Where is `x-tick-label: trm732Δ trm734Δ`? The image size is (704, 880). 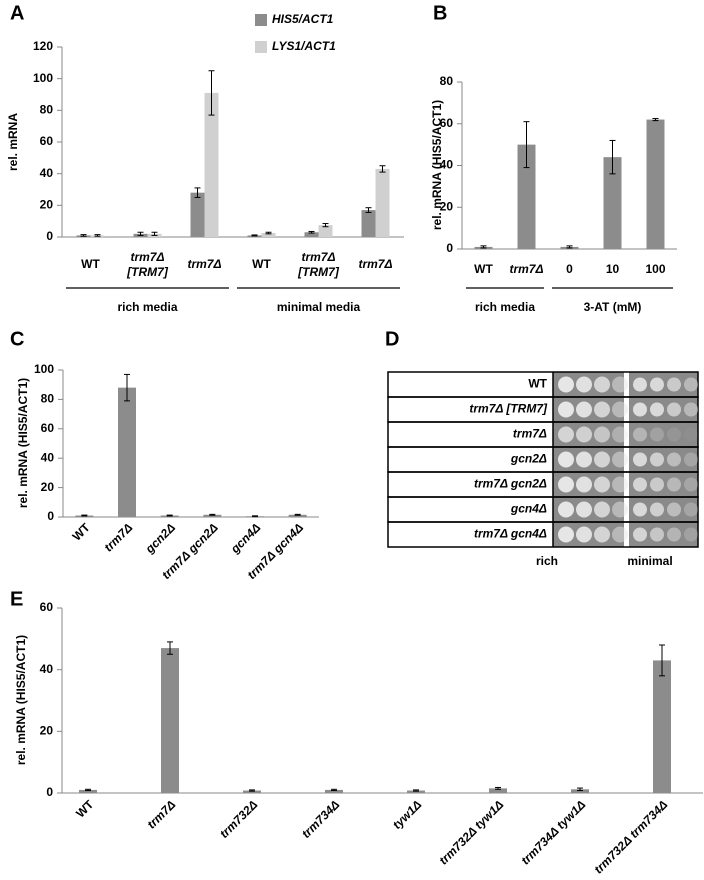 x-tick-label: trm732Δ trm734Δ is located at coordinates (630, 836).